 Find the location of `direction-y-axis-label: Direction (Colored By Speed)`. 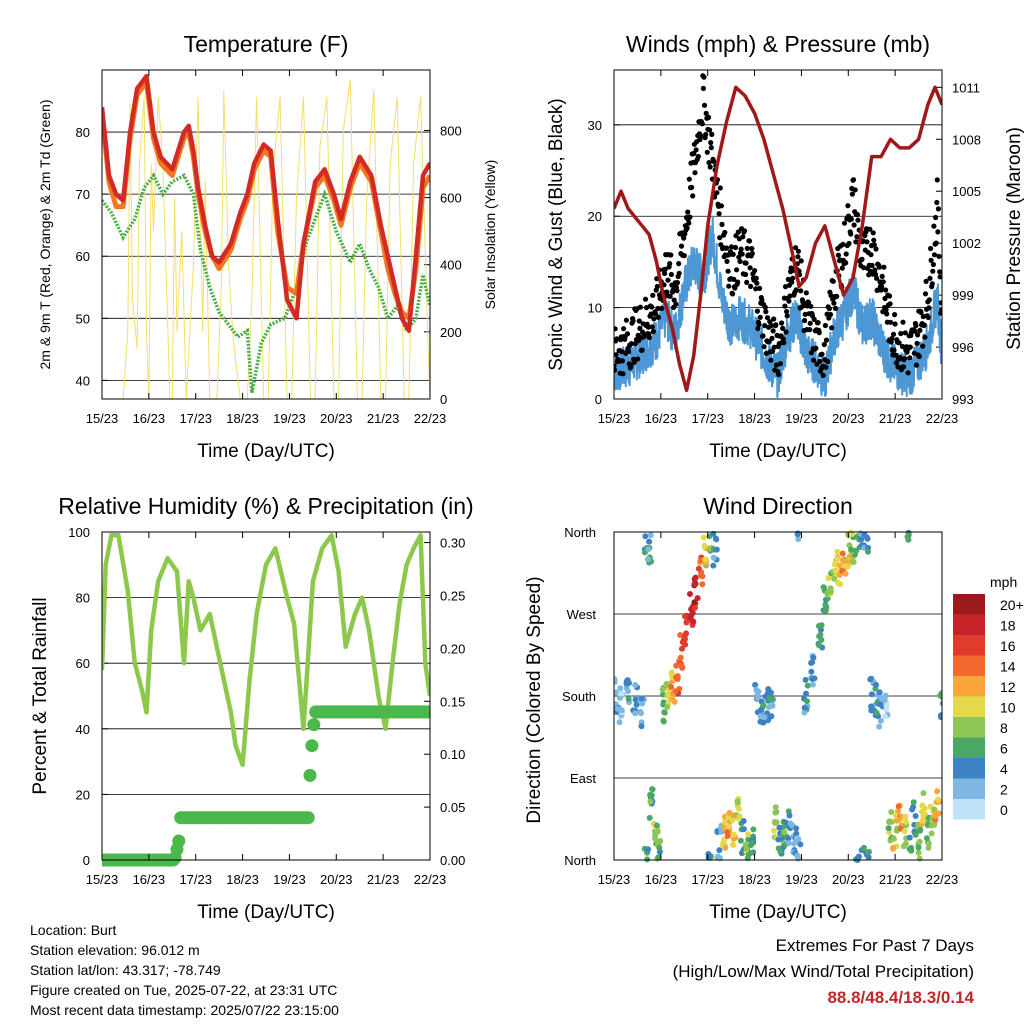

direction-y-axis-label: Direction (Colored By Speed) is located at coordinates (534, 699).